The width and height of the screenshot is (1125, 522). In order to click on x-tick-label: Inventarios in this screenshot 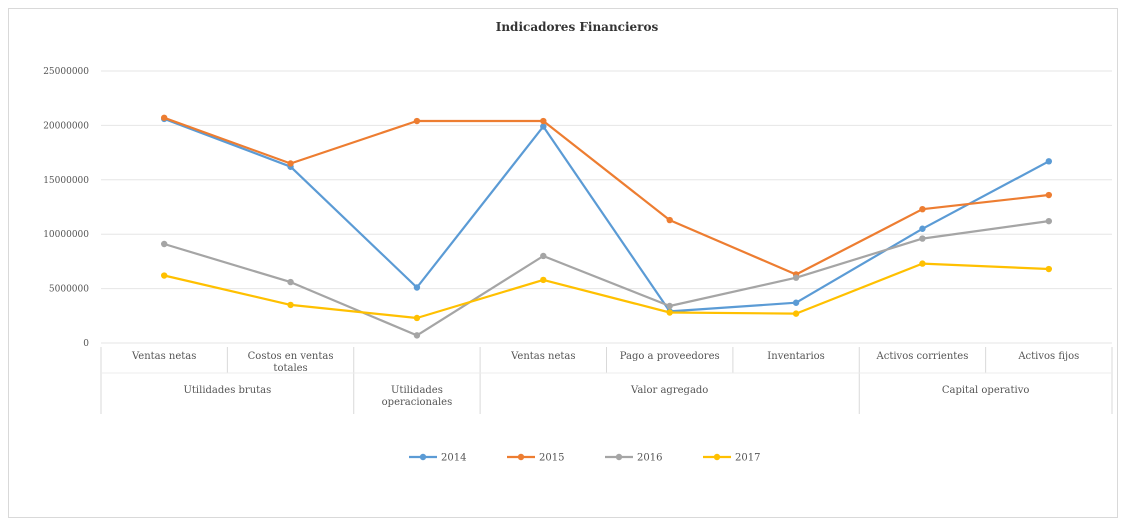, I will do `click(796, 356)`.